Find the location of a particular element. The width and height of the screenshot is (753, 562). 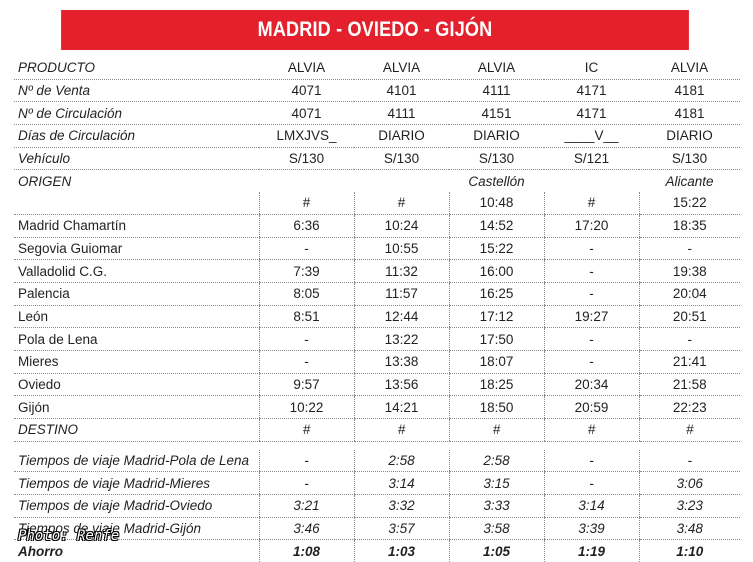

title-banner: MADRID - OVIEDO - GIJÓN is located at coordinates (375, 30).